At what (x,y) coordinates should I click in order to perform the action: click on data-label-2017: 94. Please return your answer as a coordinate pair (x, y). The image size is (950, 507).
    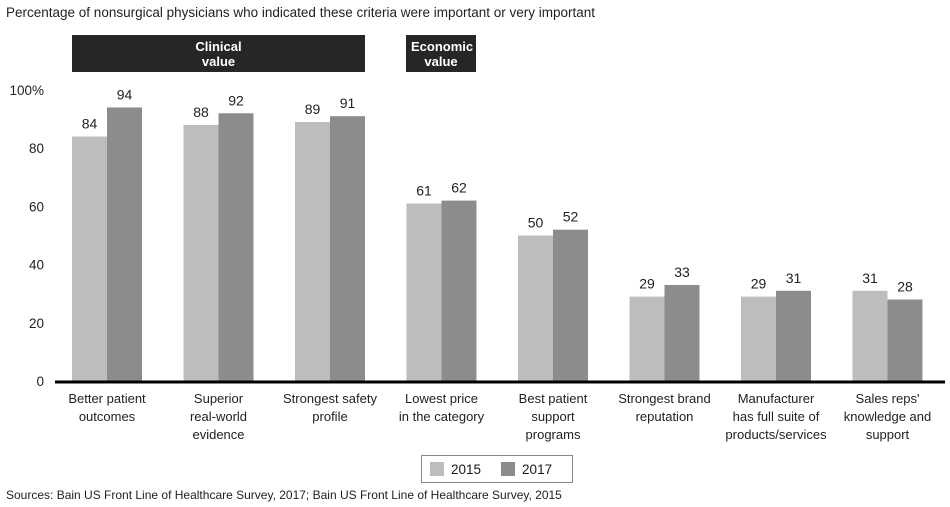
    Looking at the image, I should click on (125, 94).